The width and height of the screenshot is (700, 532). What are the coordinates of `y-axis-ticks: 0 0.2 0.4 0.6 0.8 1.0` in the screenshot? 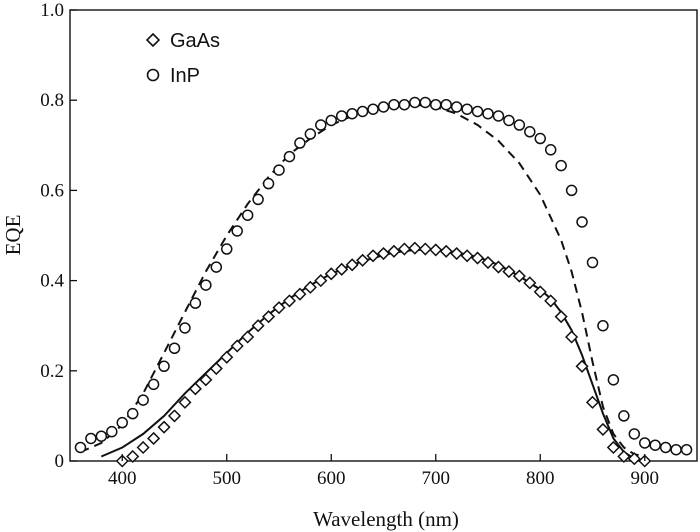 It's located at (58, 236).